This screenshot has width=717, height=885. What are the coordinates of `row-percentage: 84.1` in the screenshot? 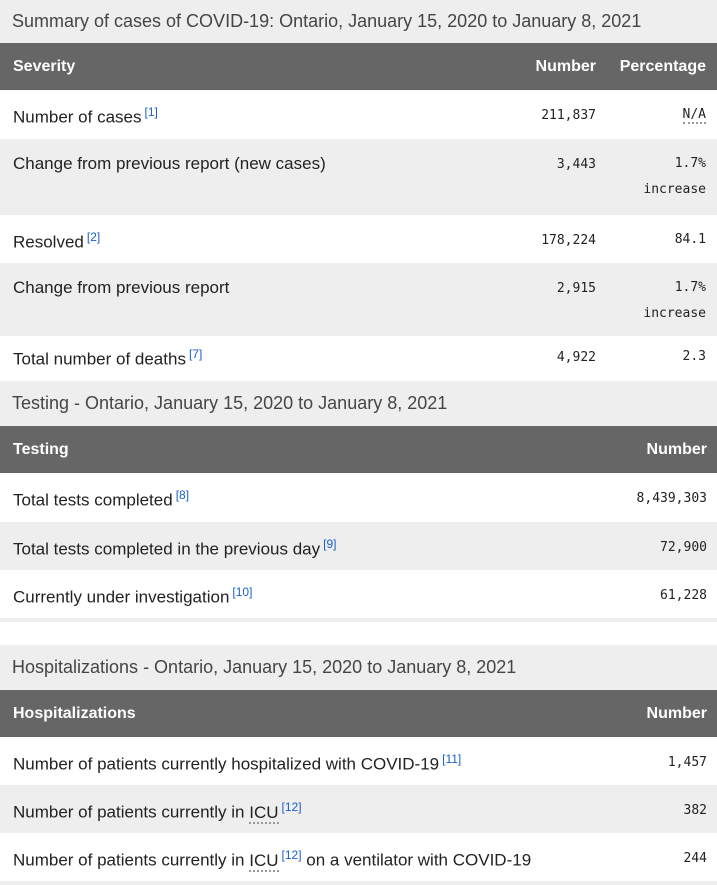 It's located at (690, 239).